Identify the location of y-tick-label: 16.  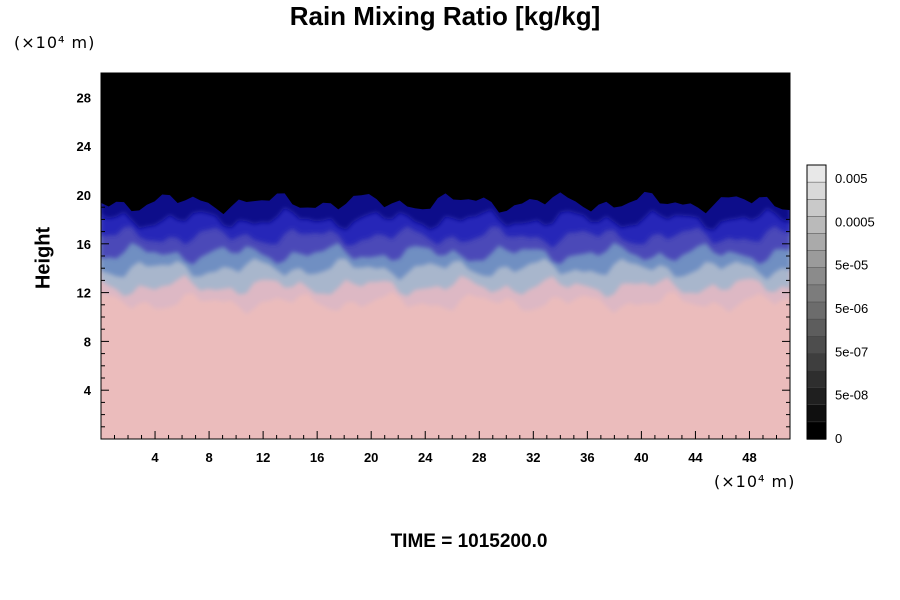
(84, 244).